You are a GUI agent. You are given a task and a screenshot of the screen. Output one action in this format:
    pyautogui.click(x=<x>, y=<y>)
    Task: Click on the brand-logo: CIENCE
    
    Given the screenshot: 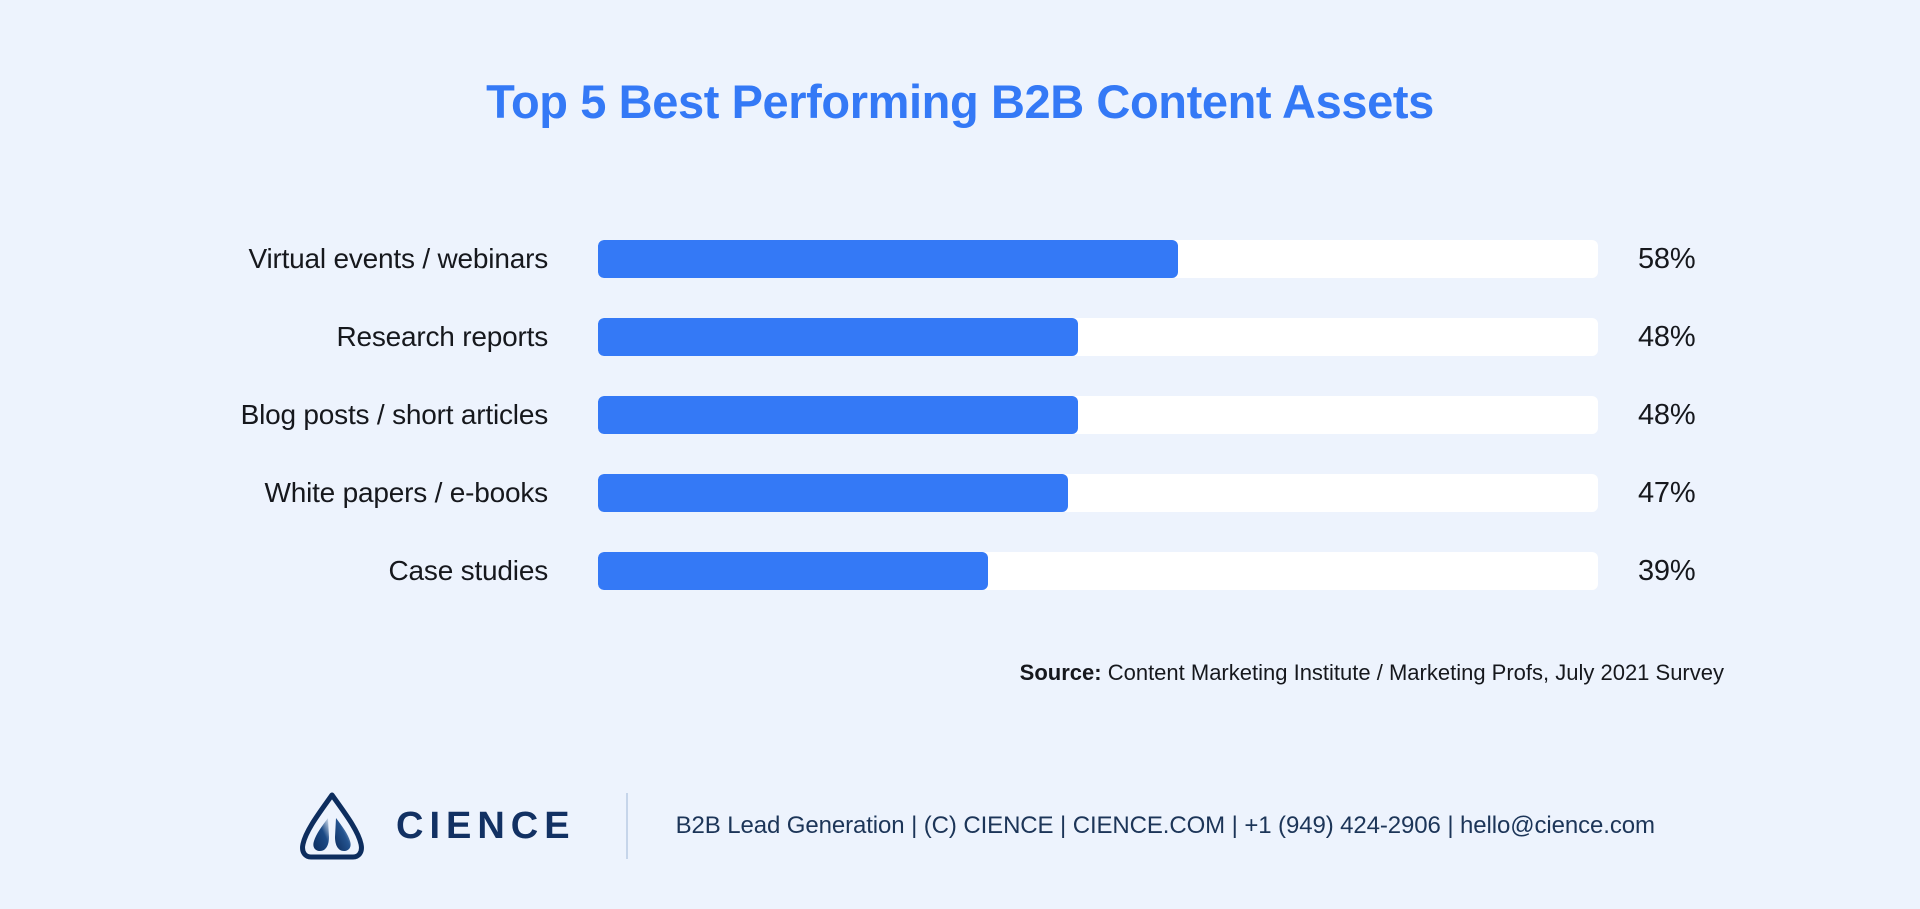 What is the action you would take?
    pyautogui.click(x=436, y=826)
    